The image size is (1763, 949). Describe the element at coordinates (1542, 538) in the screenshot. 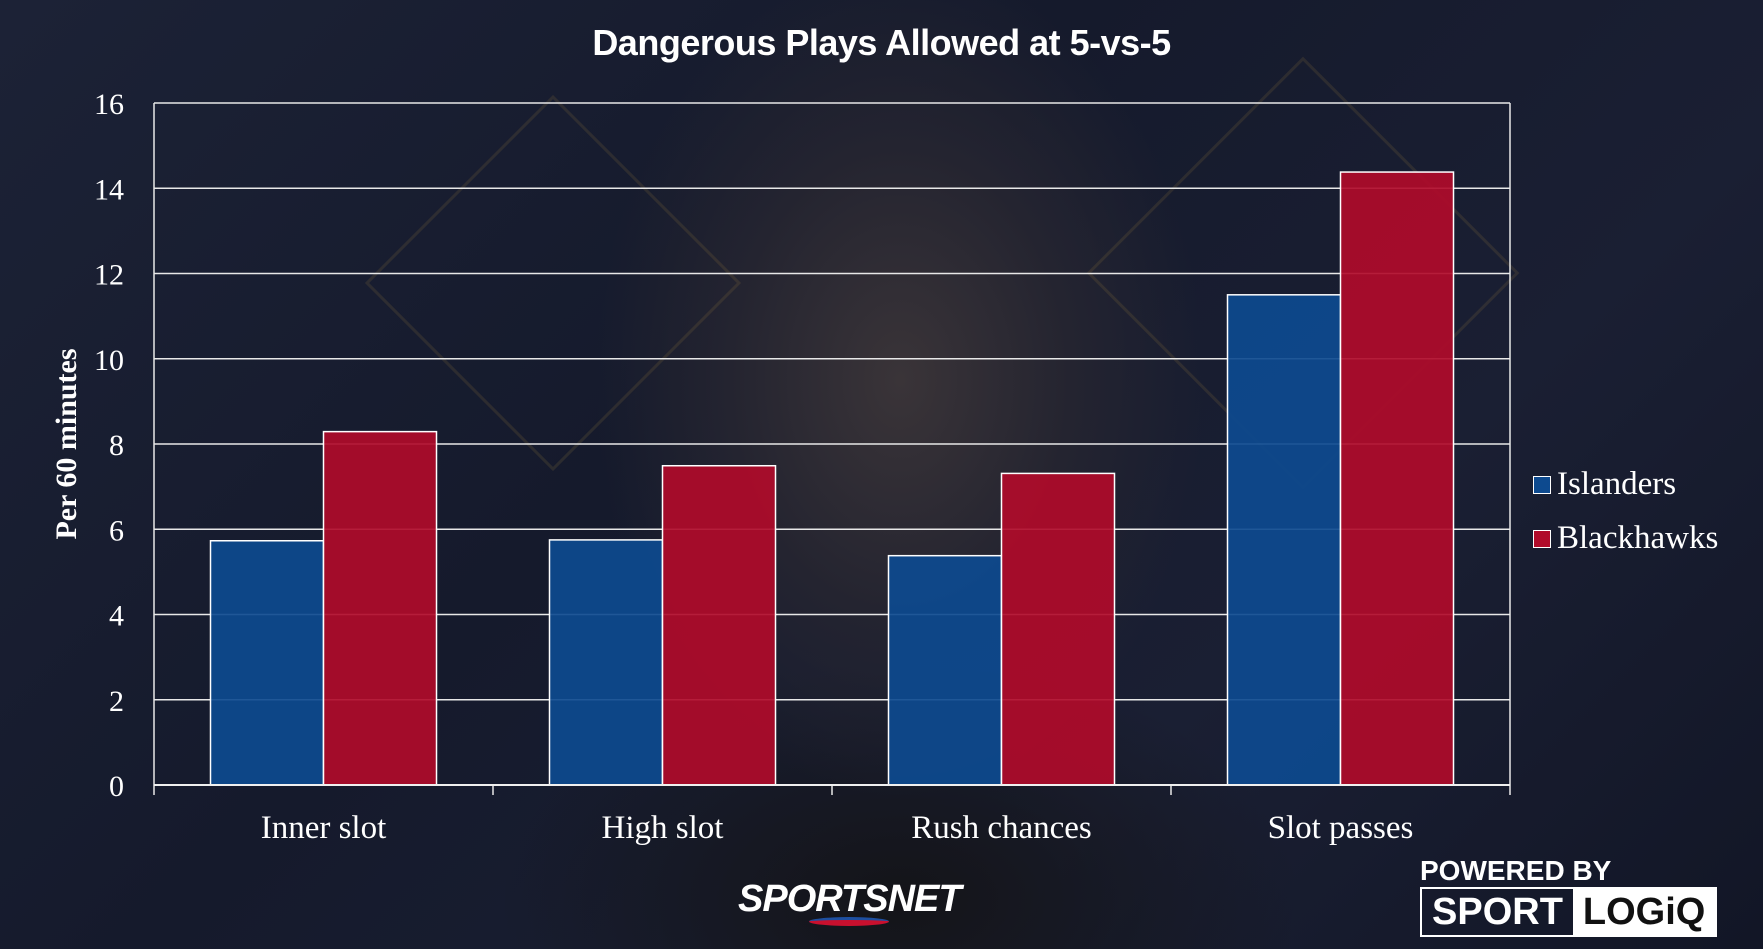

I see `legend-swatch-blackhawks` at that location.